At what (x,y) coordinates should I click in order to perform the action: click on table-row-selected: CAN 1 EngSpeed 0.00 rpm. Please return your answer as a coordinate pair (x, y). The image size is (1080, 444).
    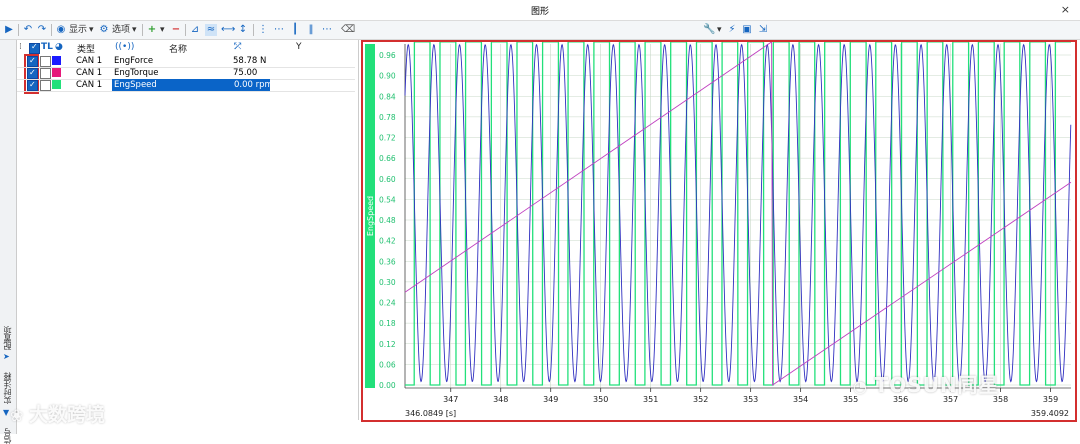
    Looking at the image, I should click on (186, 85).